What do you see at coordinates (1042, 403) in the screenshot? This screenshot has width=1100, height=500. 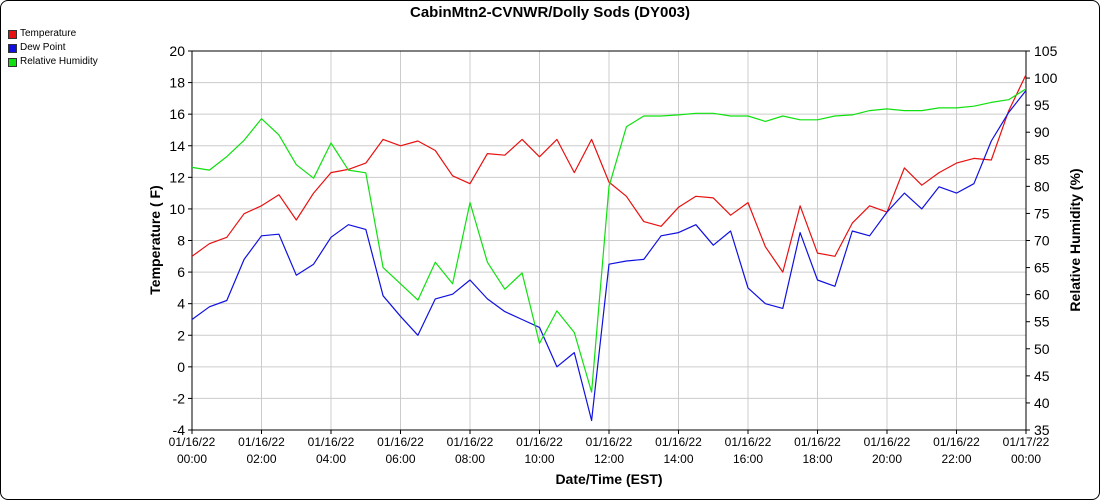 I see `y-right-tick-label: 40` at bounding box center [1042, 403].